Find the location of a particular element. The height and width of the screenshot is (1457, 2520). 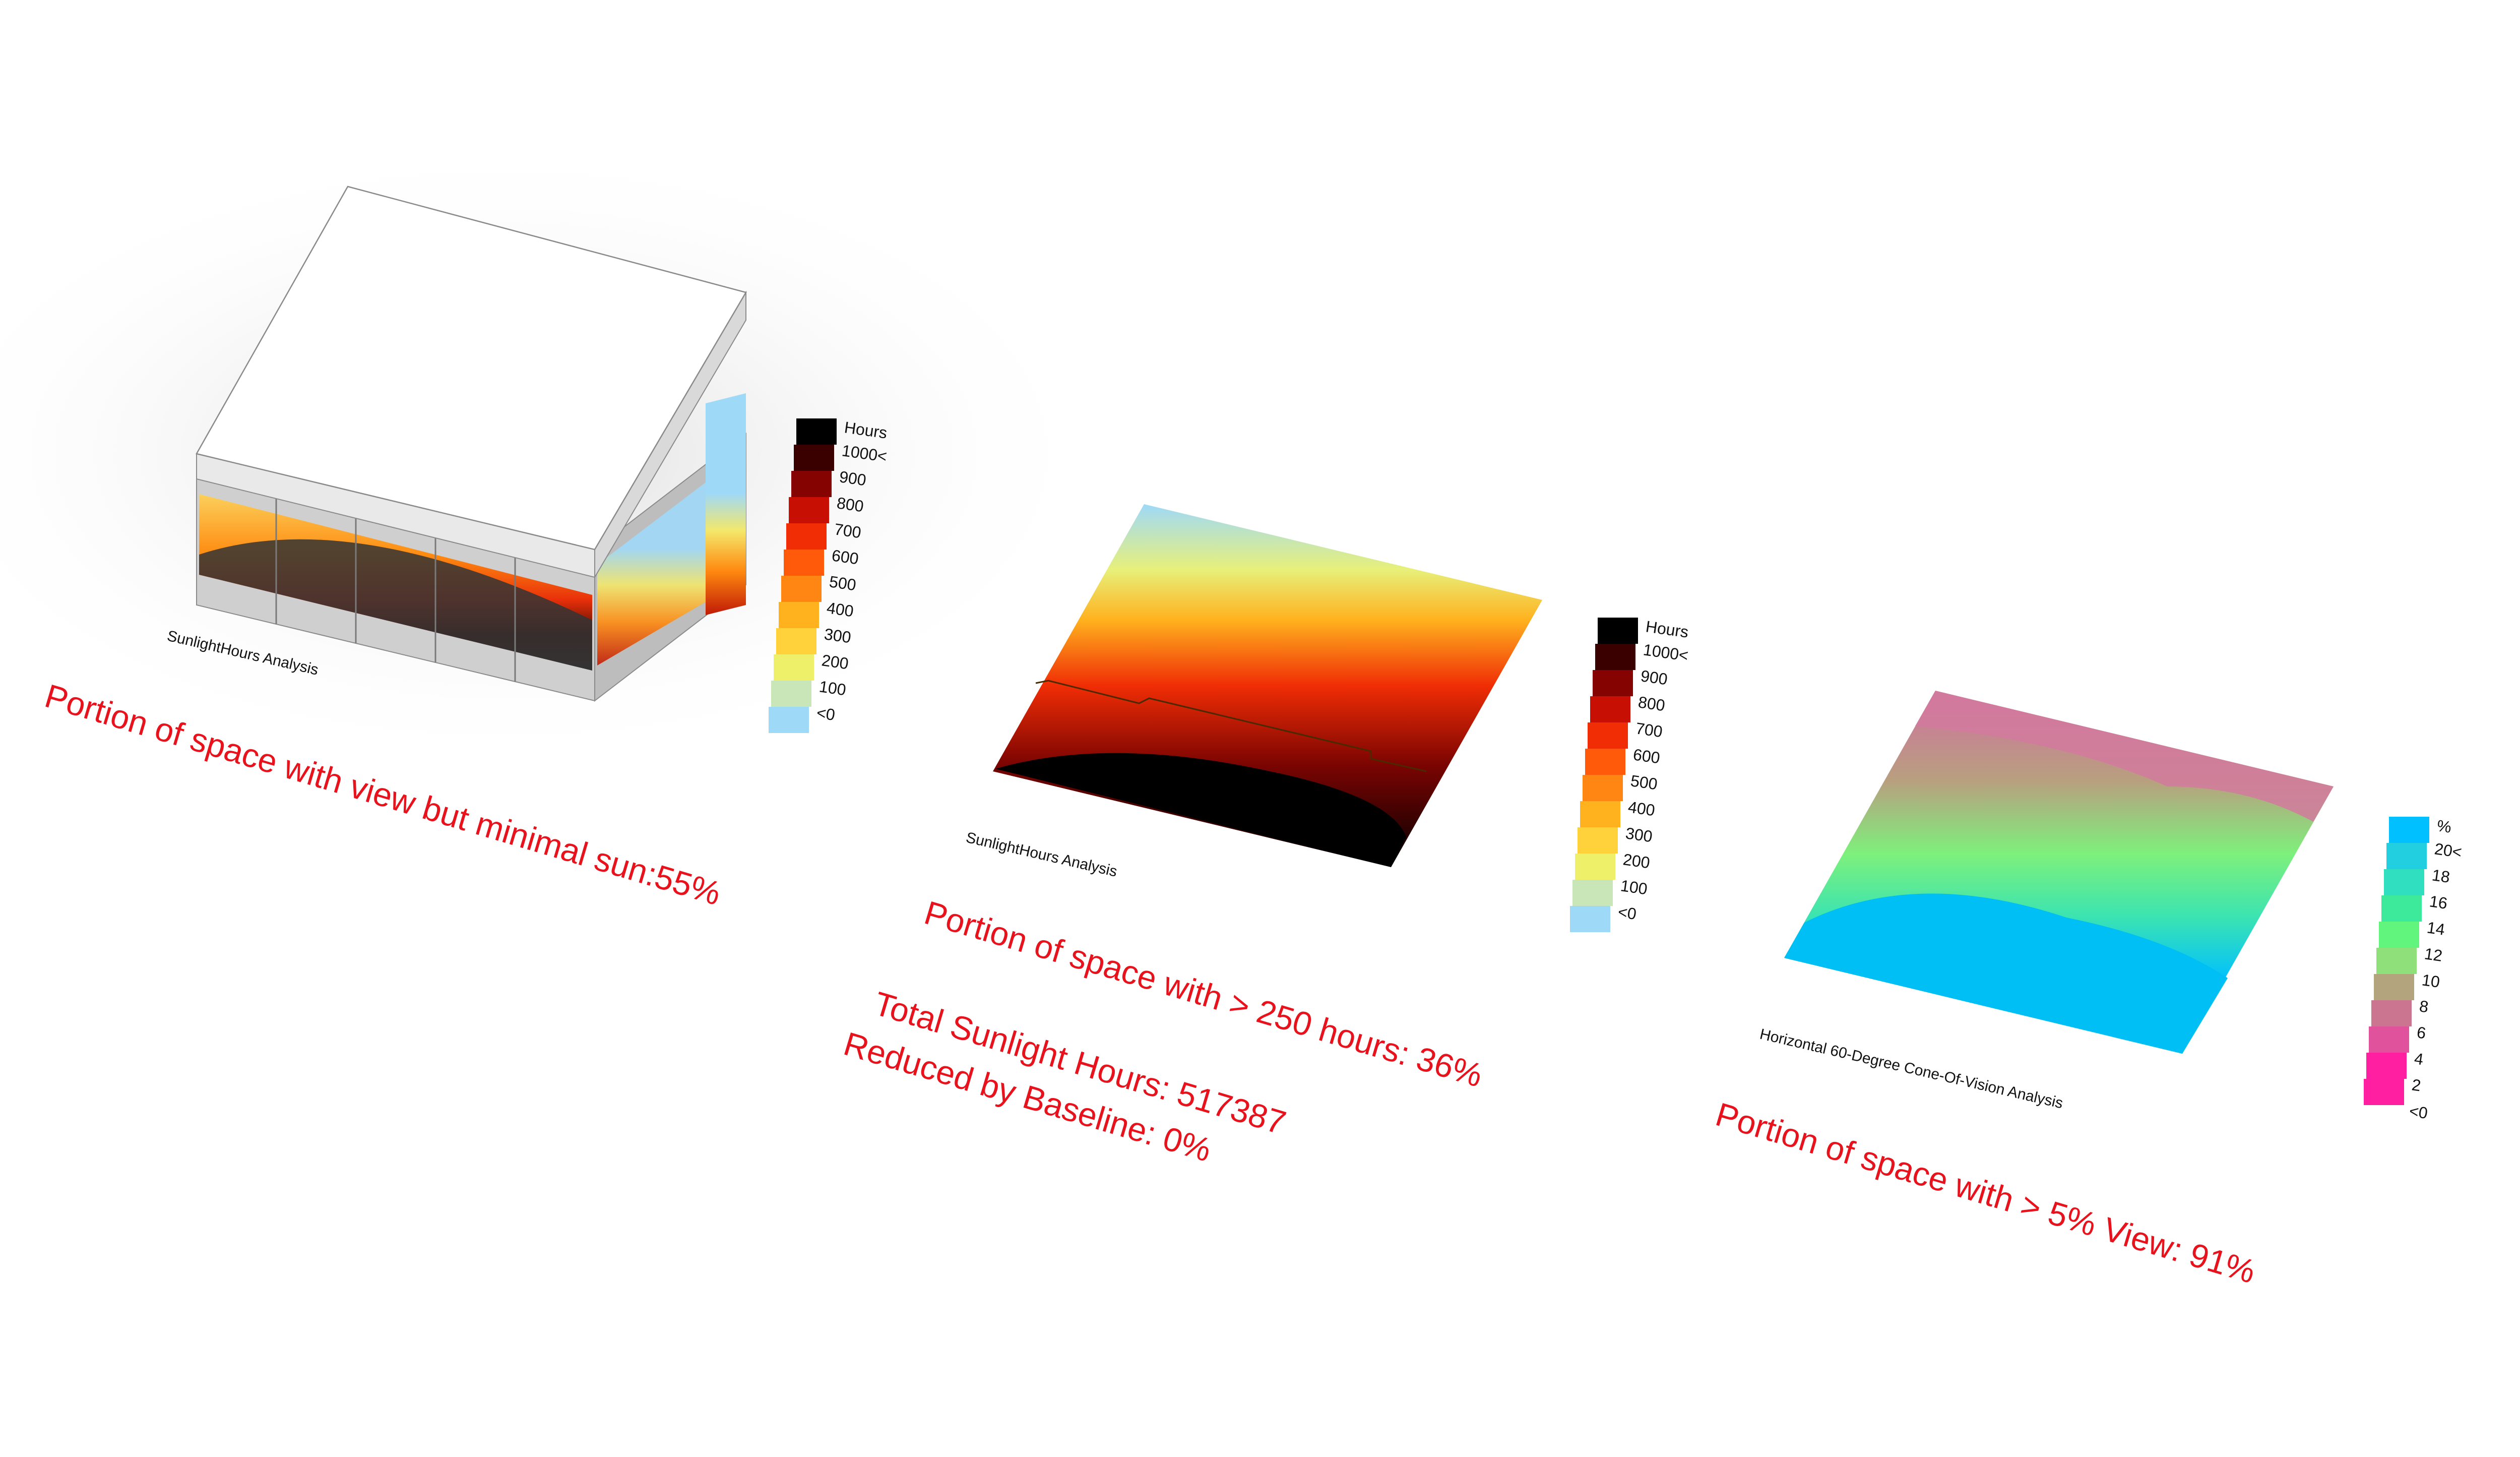

box-roof-top is located at coordinates (471, 368).